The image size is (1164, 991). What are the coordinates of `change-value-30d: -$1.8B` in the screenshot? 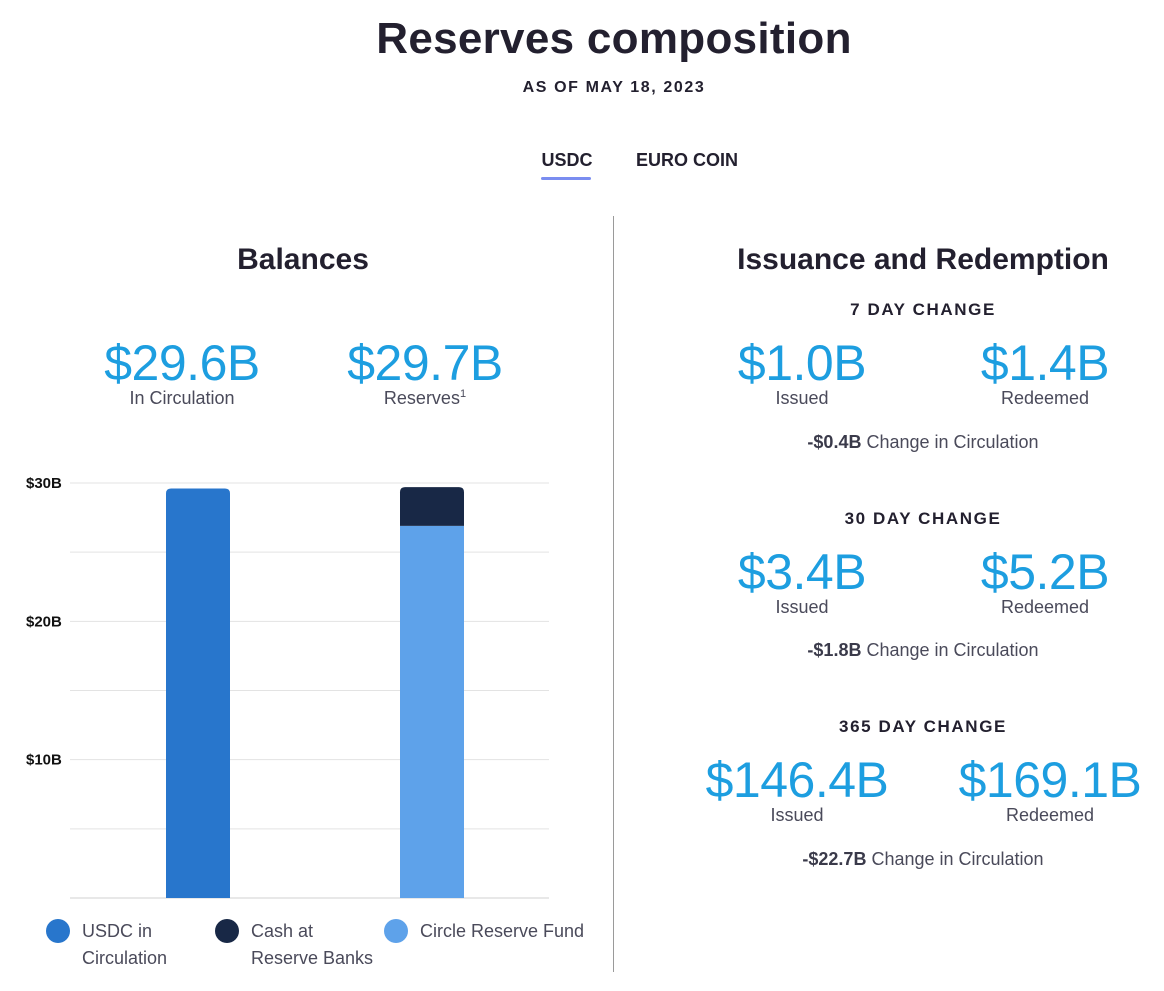 It's located at (834, 650).